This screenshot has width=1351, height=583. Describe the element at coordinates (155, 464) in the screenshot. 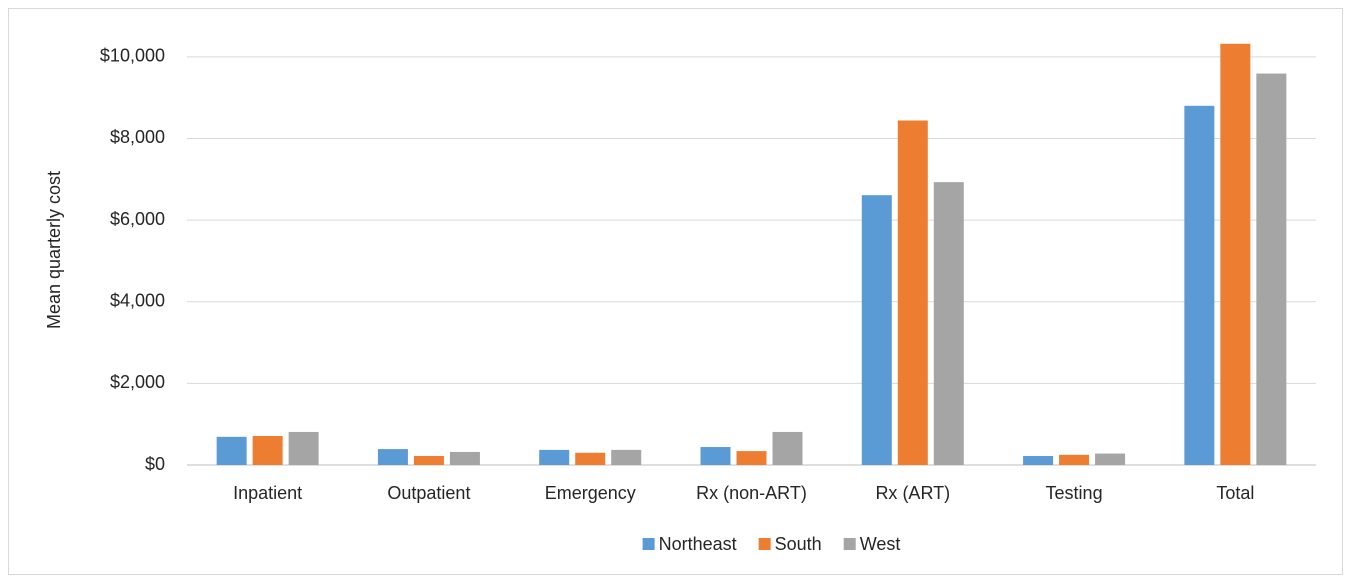

I see `y-tick-label: $0` at that location.